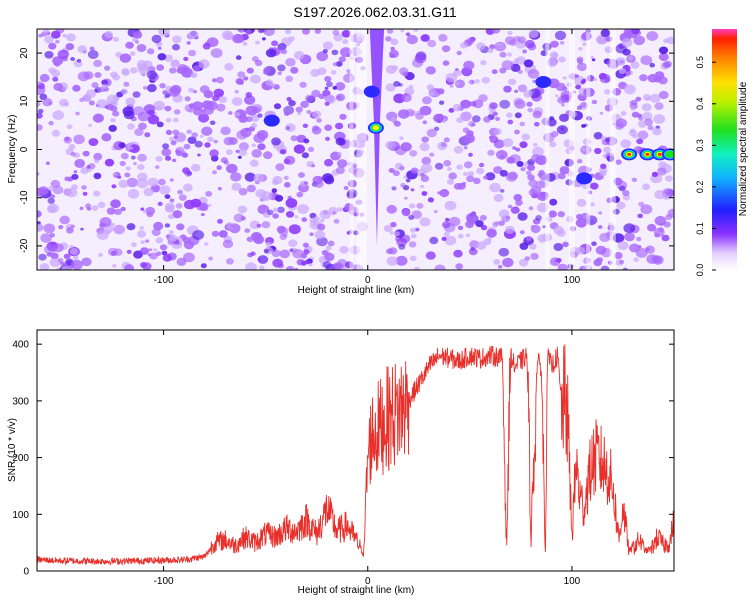 The width and height of the screenshot is (750, 600). What do you see at coordinates (361, 149) in the screenshot?
I see `spectrogram-band` at bounding box center [361, 149].